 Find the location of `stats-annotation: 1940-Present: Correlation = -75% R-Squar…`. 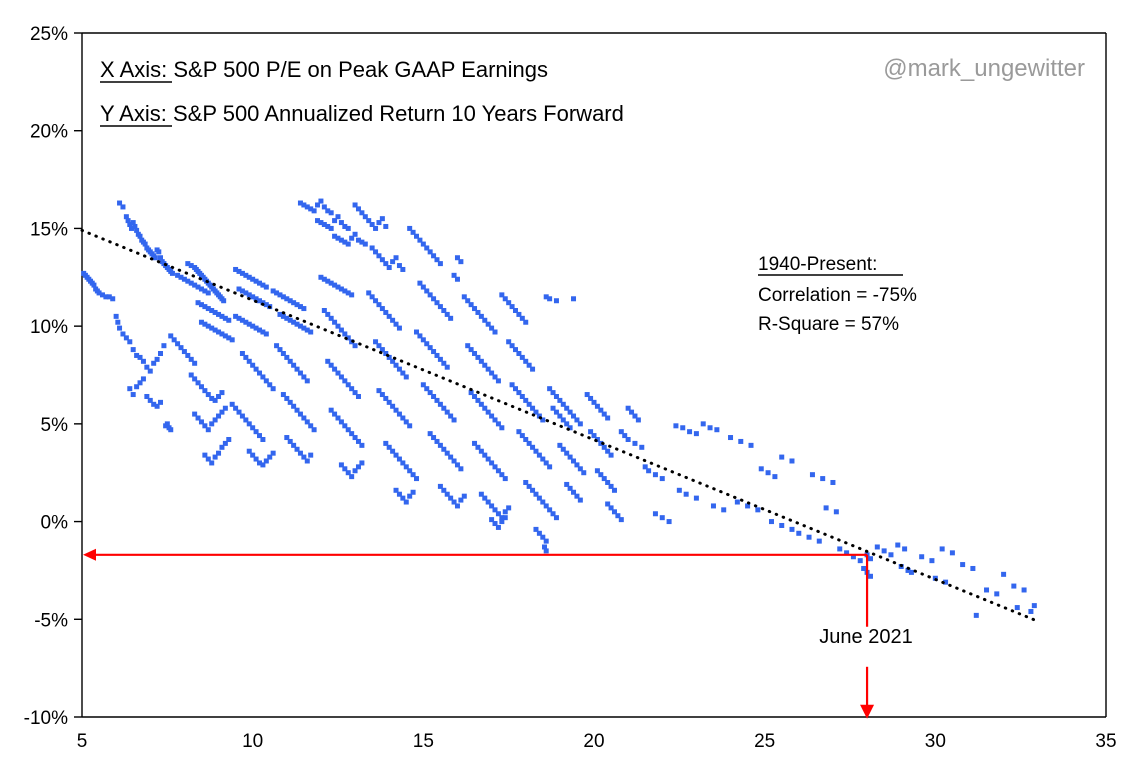

stats-annotation: 1940-Present: Correlation = -75% R-Squar… is located at coordinates (837, 294).